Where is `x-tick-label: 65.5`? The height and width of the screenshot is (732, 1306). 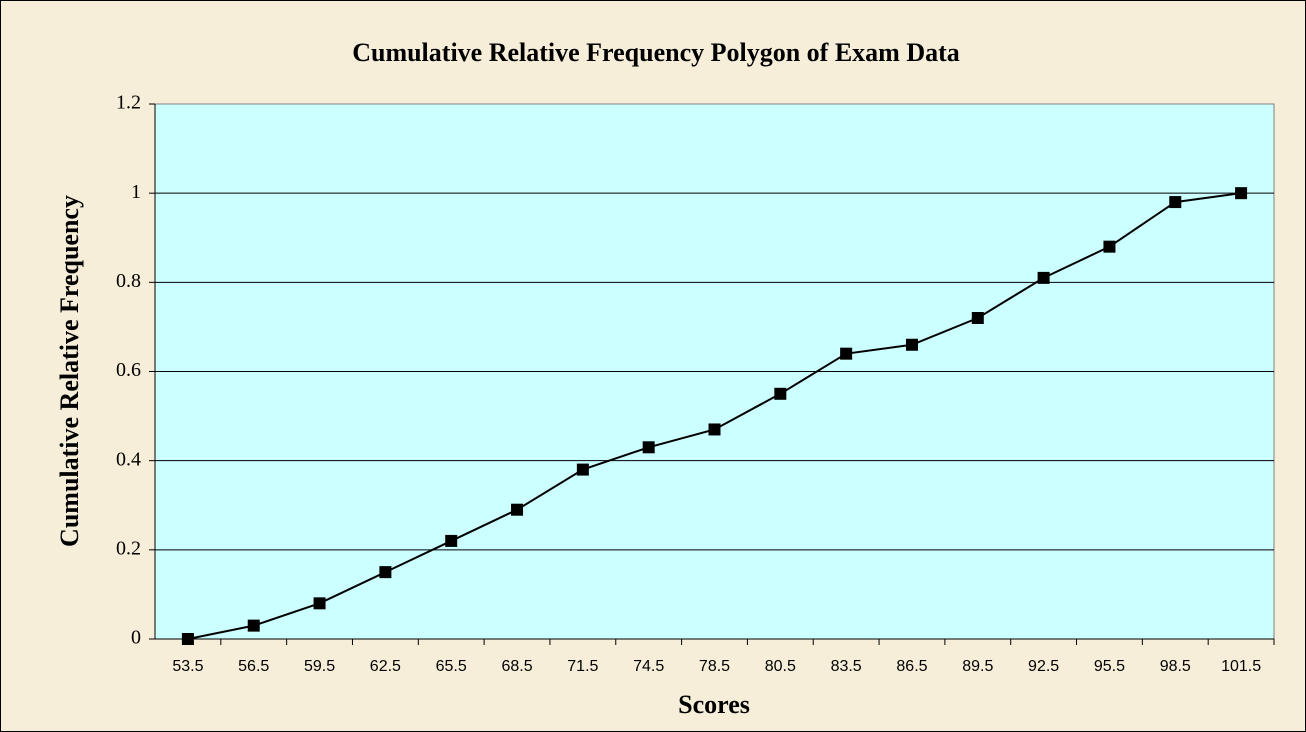
x-tick-label: 65.5 is located at coordinates (451, 666).